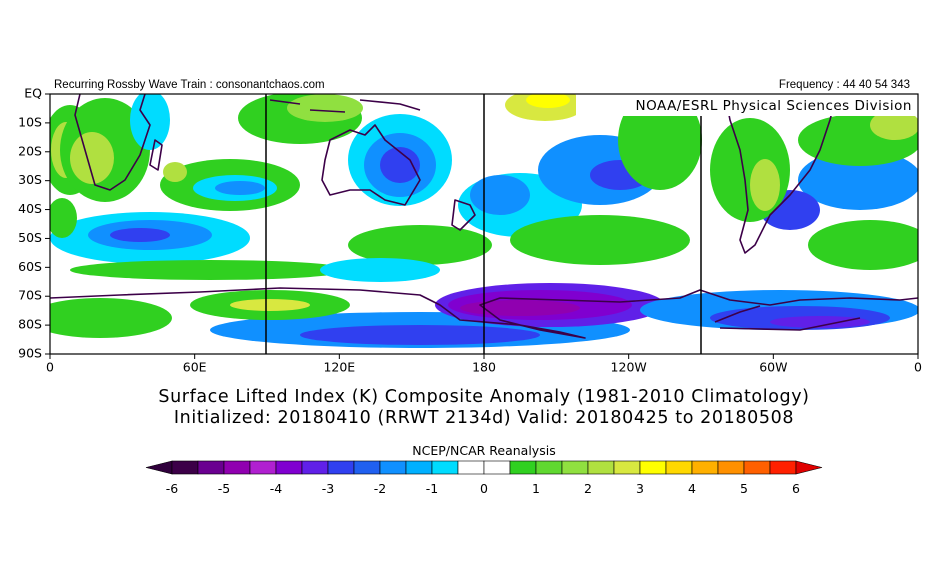 This screenshot has height=580, width=930. Describe the element at coordinates (629, 367) in the screenshot. I see `lon-label: 120W` at that location.